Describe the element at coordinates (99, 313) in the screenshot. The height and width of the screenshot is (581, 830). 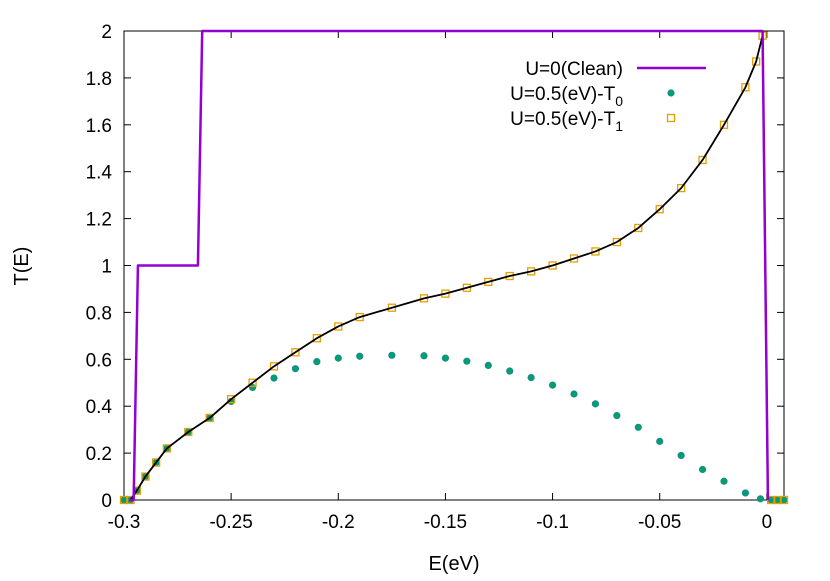
I see `y-tick-label: 0.8` at that location.